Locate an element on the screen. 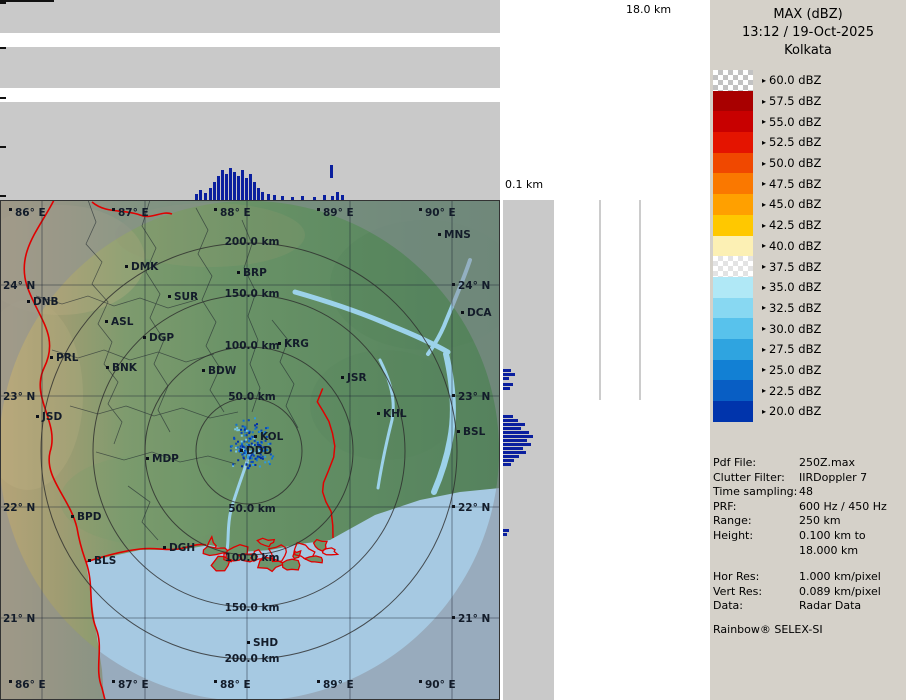 This screenshot has height=700, width=906. international-border is located at coordinates (326, 463).